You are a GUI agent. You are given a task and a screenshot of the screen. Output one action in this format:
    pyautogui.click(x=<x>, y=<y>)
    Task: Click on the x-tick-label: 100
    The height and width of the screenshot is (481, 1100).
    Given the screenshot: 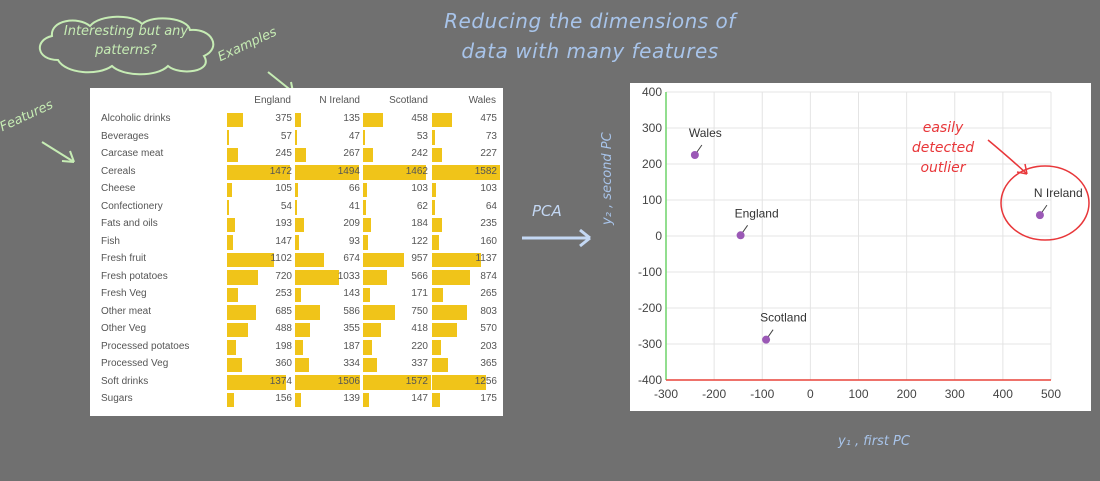 What is the action you would take?
    pyautogui.click(x=858, y=394)
    